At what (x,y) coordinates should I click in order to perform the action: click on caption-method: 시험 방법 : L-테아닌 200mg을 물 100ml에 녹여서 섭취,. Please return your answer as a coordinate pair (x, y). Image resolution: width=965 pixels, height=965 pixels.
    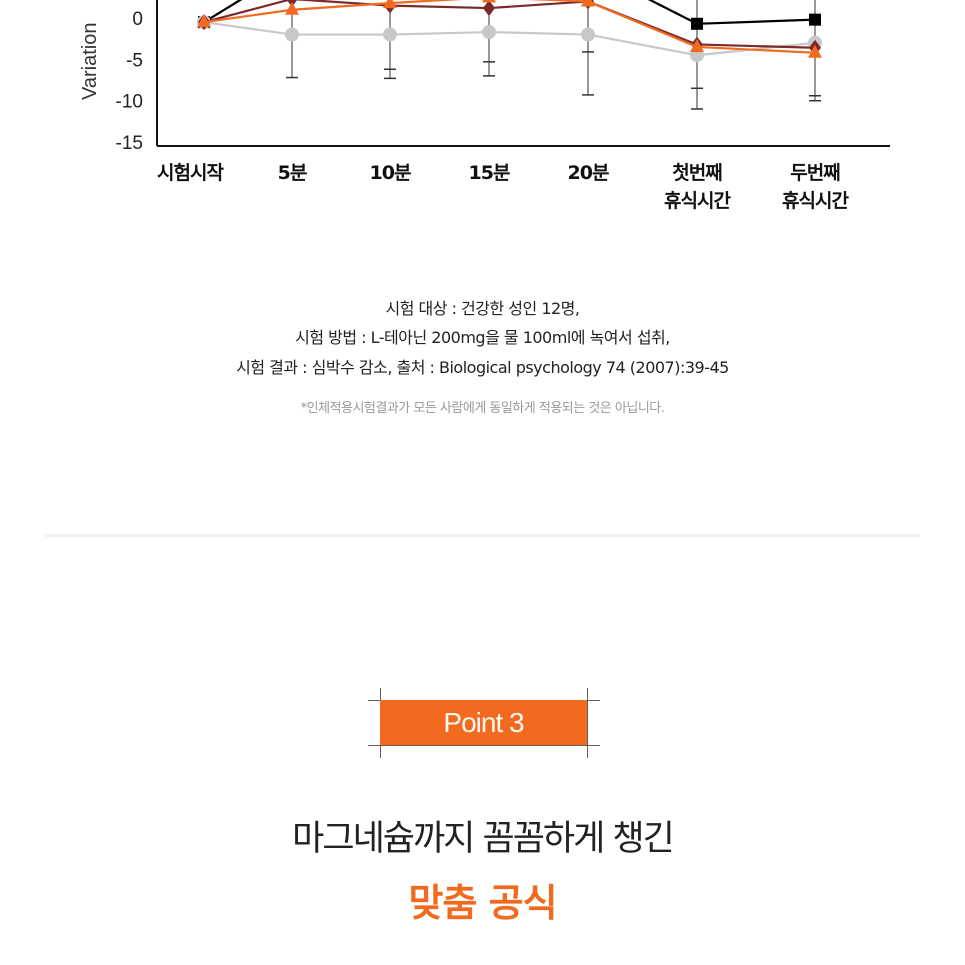
    Looking at the image, I should click on (482, 337).